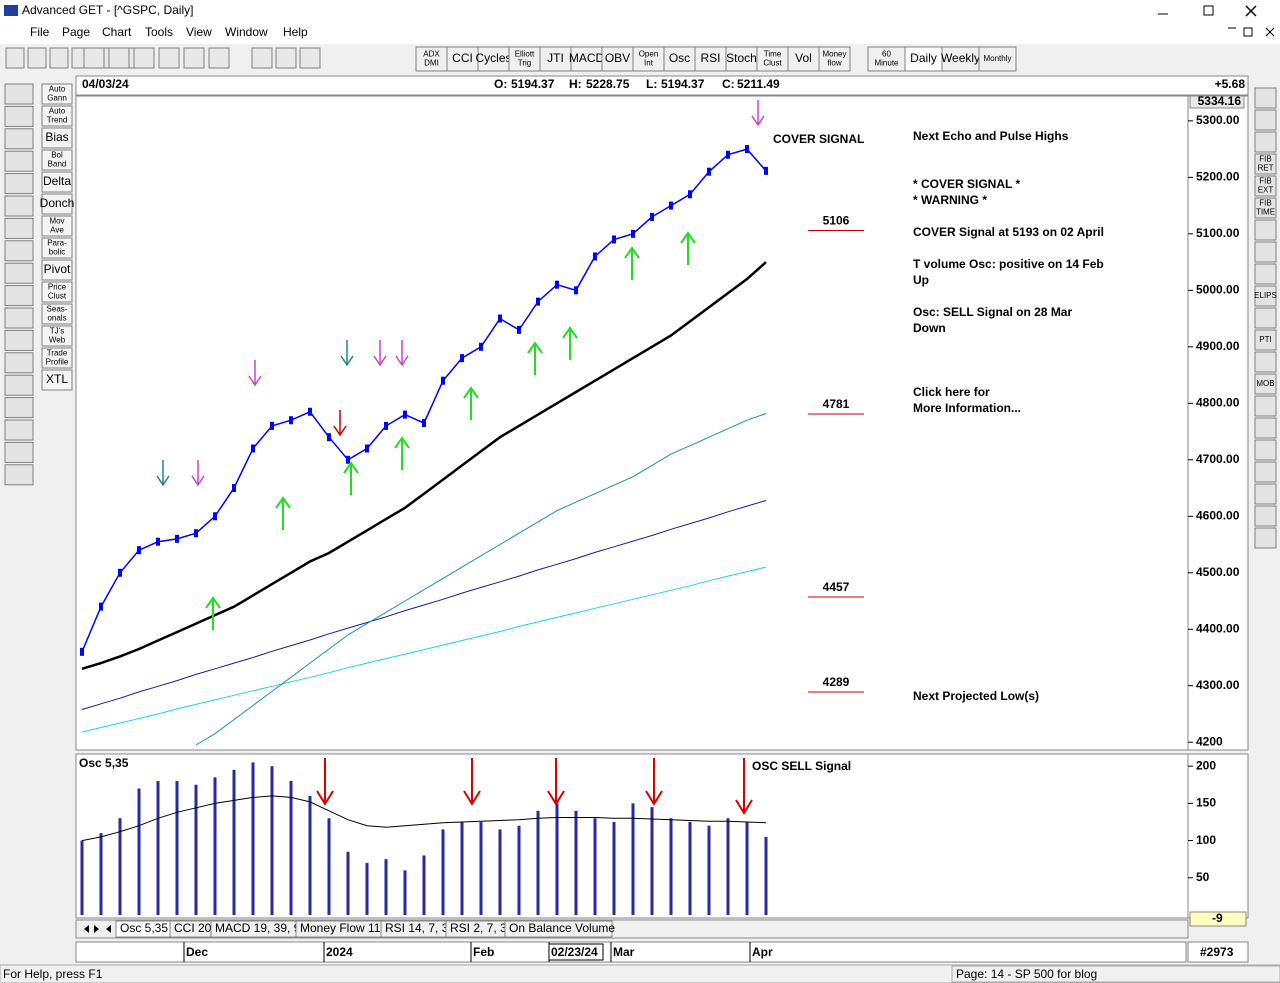 Image resolution: width=1280 pixels, height=983 pixels. What do you see at coordinates (246, 32) in the screenshot?
I see `menu-item: Window` at bounding box center [246, 32].